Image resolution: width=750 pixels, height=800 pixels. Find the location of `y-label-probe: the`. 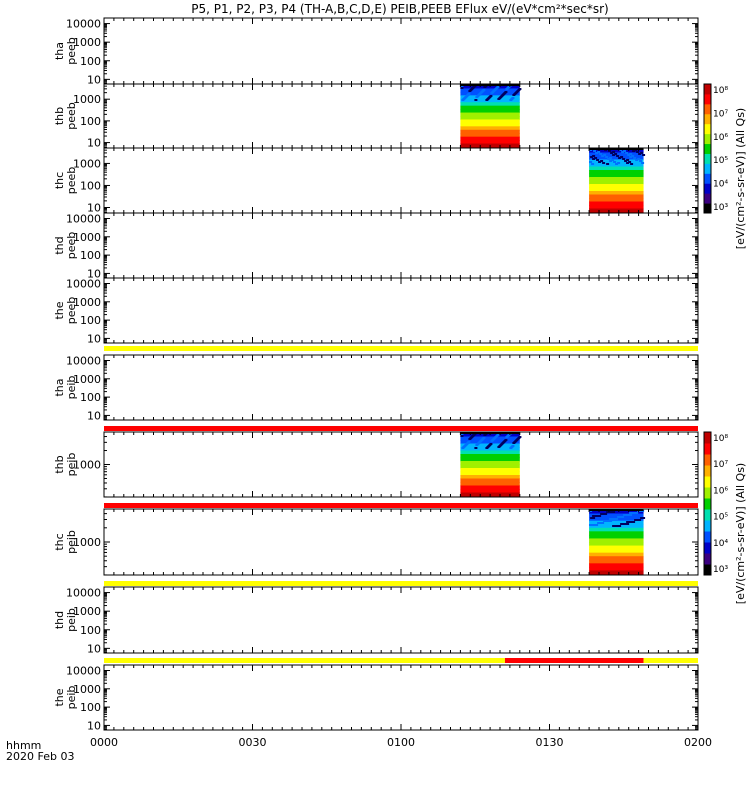

y-label-probe: the is located at coordinates (59, 697).